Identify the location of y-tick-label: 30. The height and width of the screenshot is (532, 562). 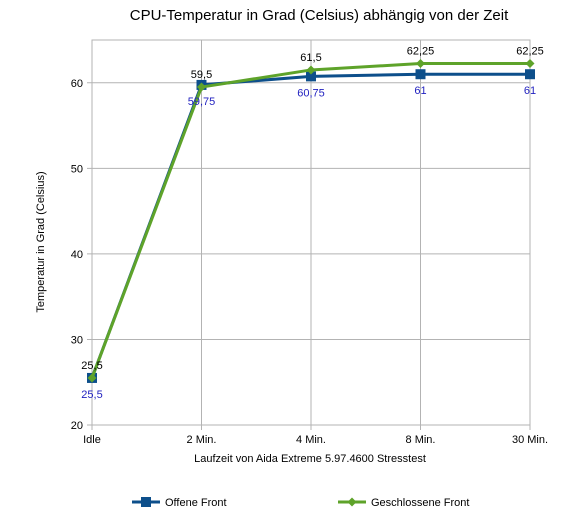
(77, 340).